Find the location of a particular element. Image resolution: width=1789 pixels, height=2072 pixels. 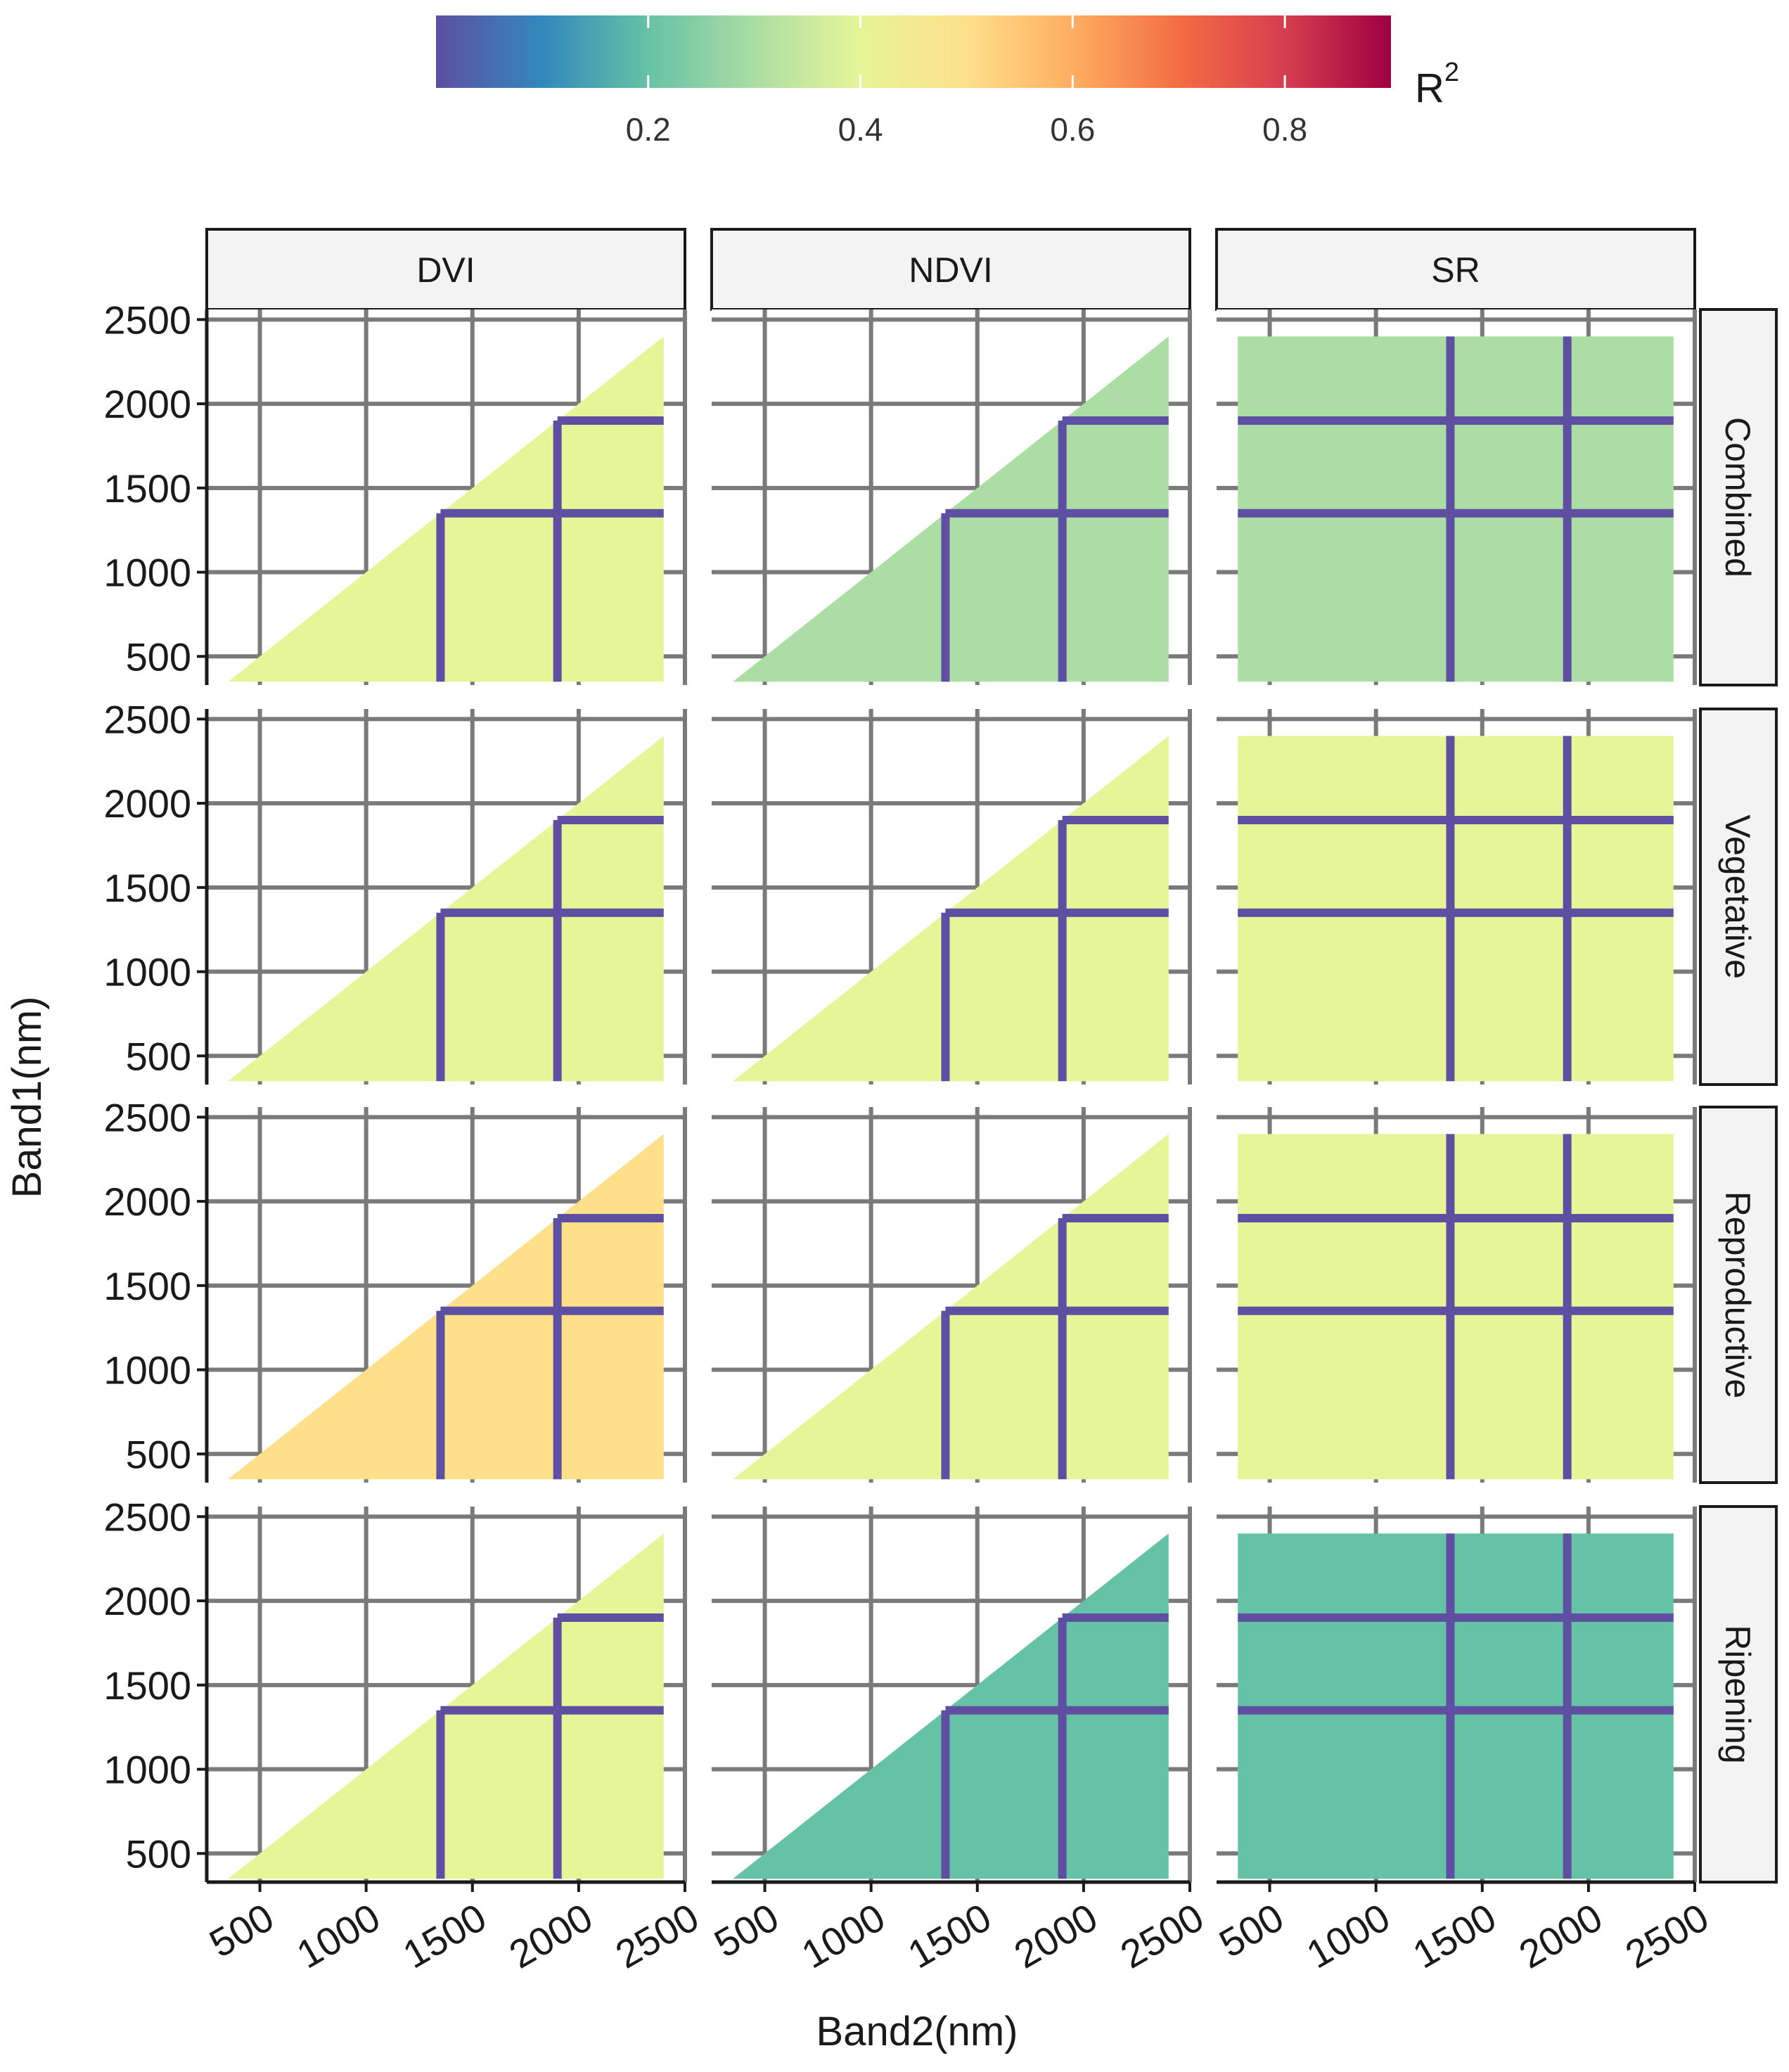

strip-label: Combined is located at coordinates (1738, 497).